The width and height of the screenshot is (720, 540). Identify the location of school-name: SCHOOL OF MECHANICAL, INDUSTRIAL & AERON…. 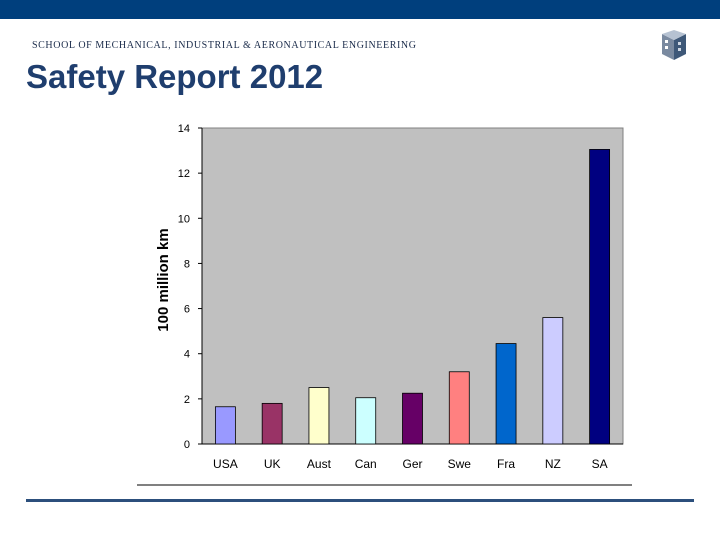
(224, 45).